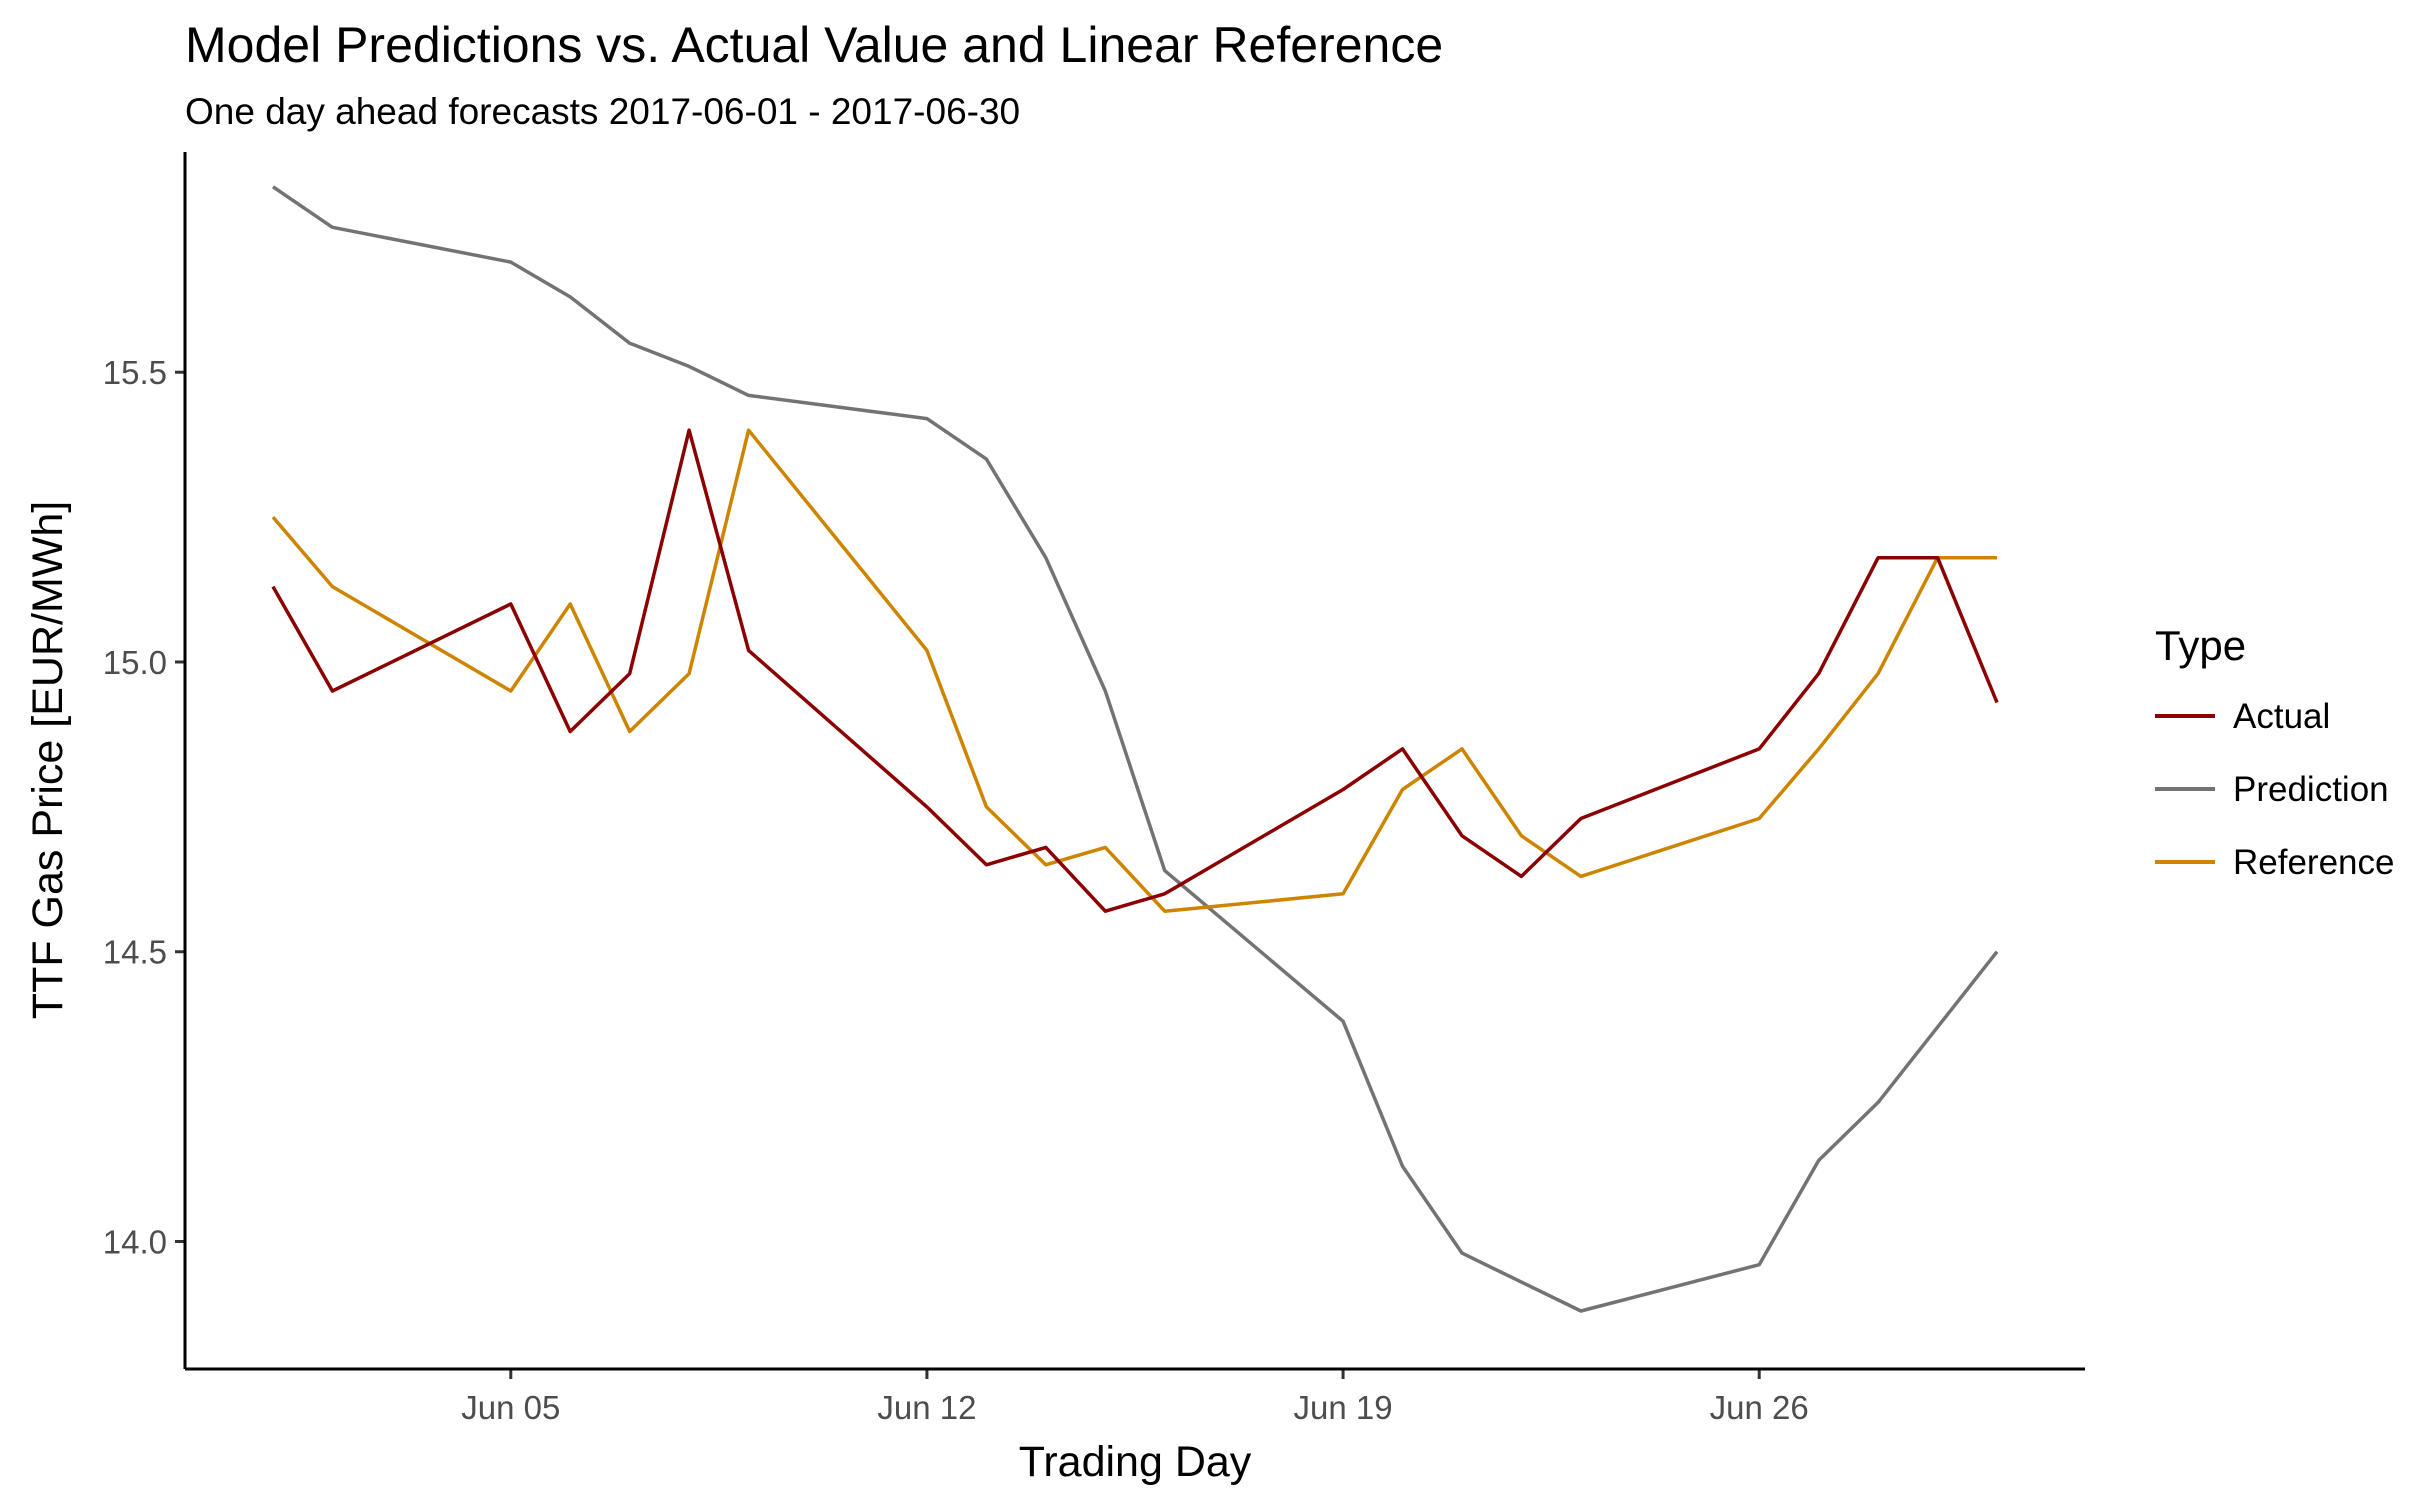 The width and height of the screenshot is (2433, 1494). Describe the element at coordinates (510, 1407) in the screenshot. I see `x-tick-label: Jun 05` at that location.